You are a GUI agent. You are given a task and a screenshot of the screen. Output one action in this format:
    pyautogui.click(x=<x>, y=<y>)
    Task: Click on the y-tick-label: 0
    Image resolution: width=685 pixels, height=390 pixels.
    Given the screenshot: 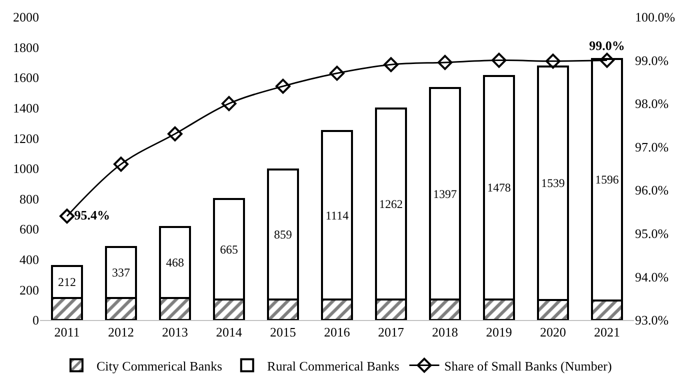 What is the action you would take?
    pyautogui.click(x=35, y=320)
    